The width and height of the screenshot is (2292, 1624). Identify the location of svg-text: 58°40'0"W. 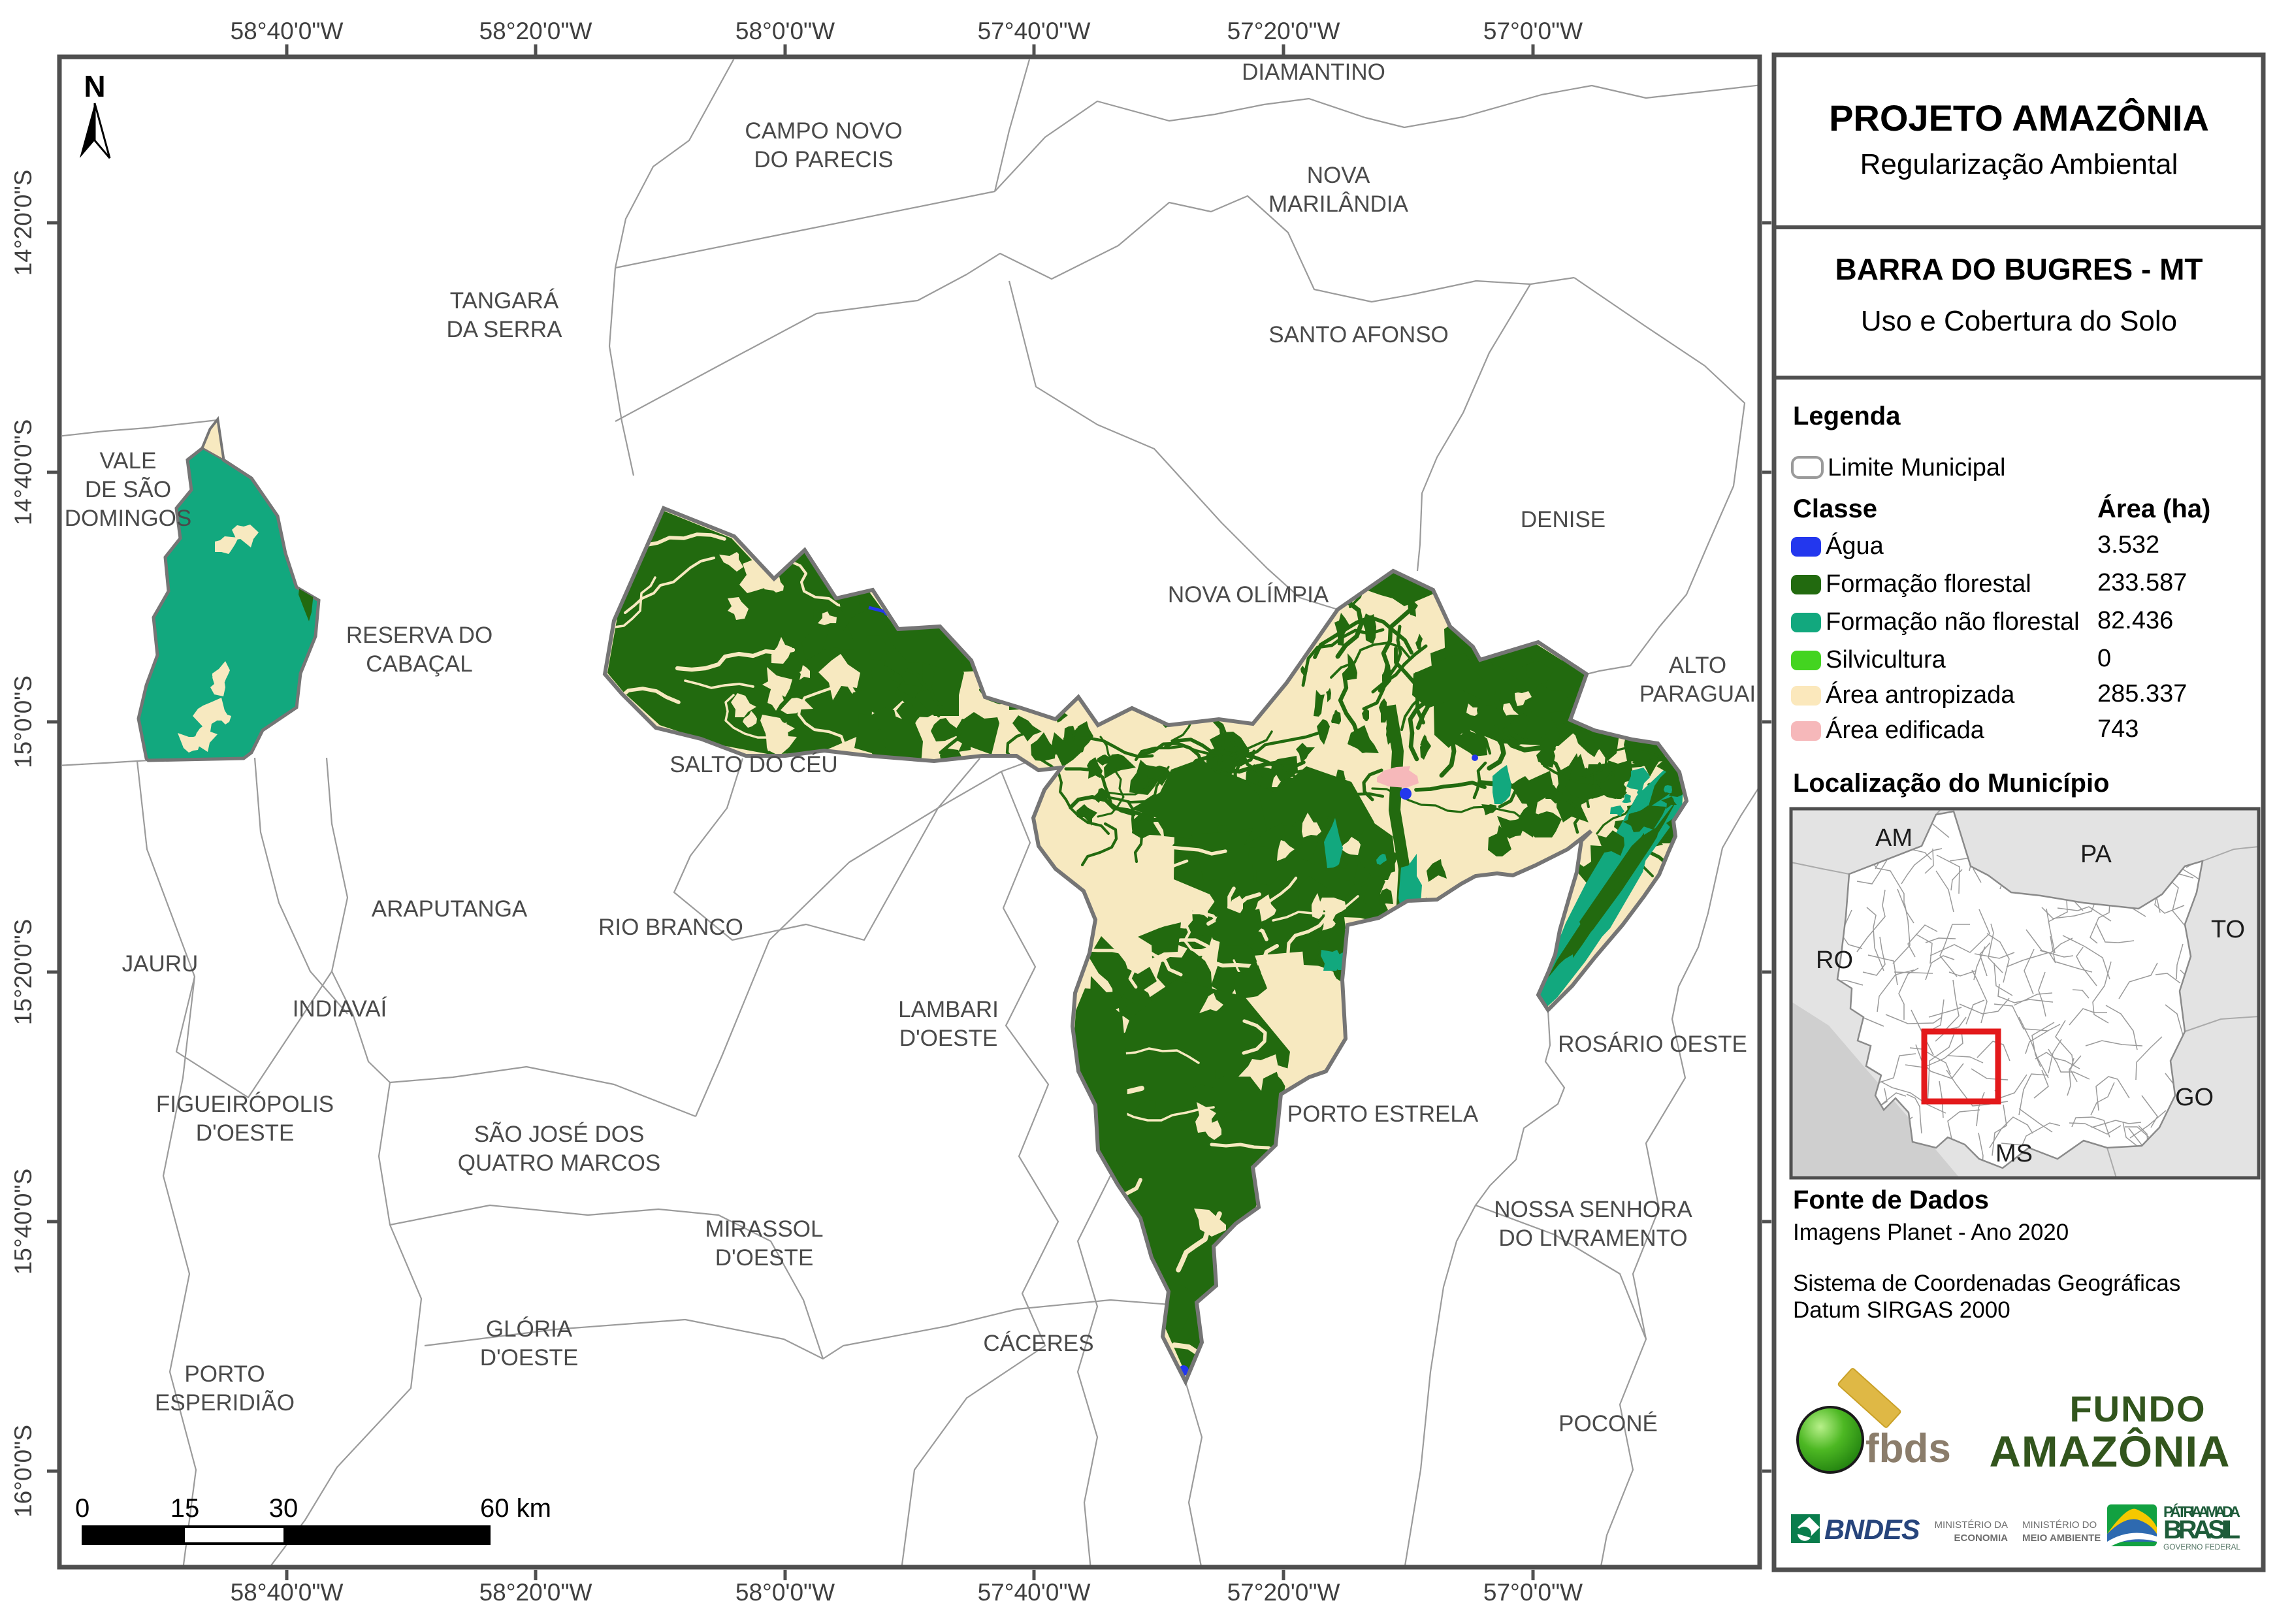
(287, 1592).